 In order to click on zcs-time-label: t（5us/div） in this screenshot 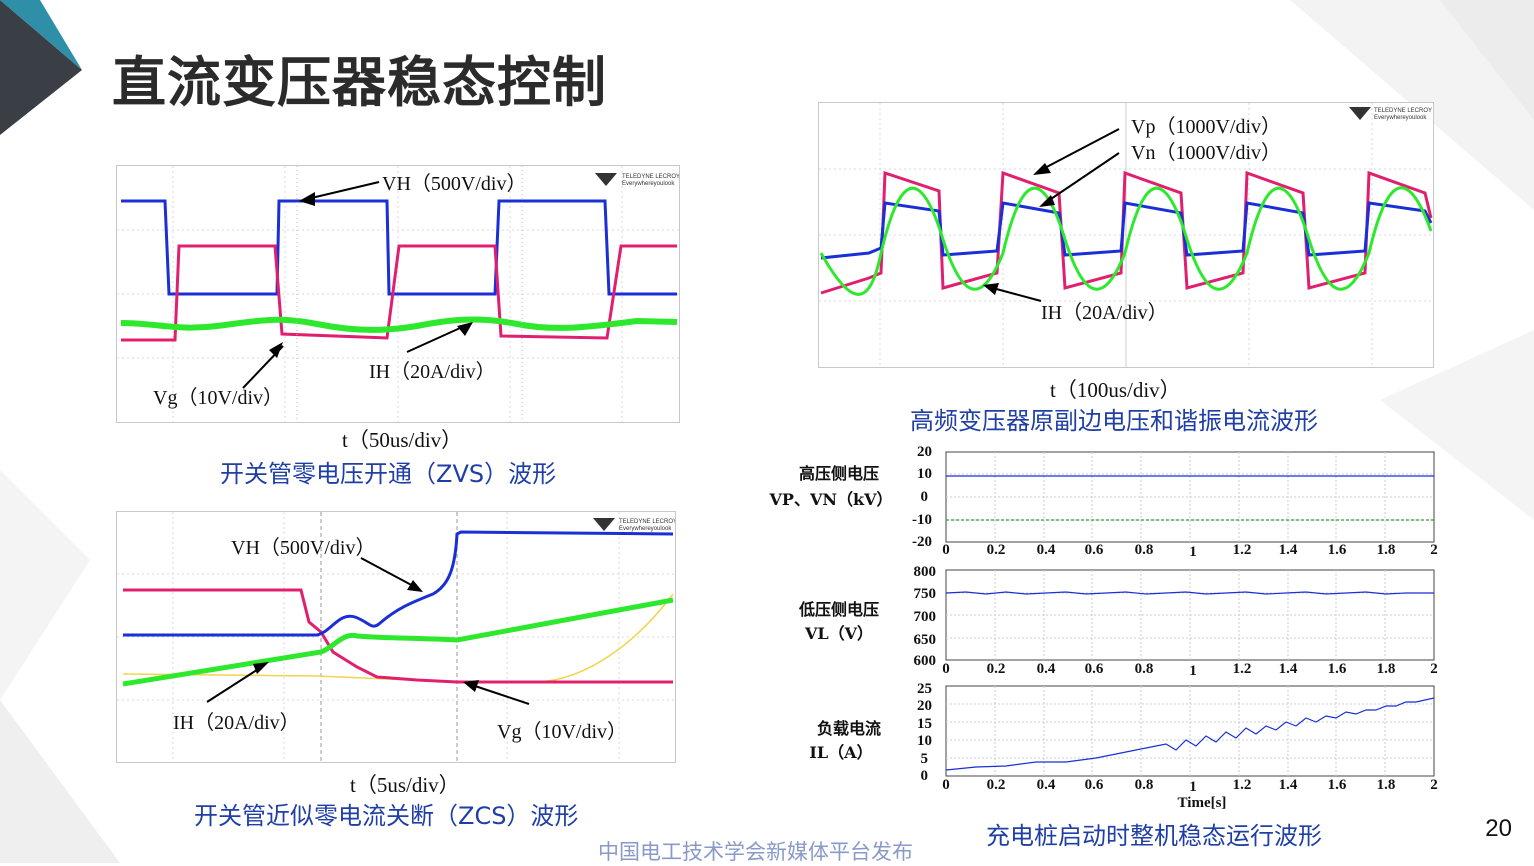, I will do `click(405, 785)`.